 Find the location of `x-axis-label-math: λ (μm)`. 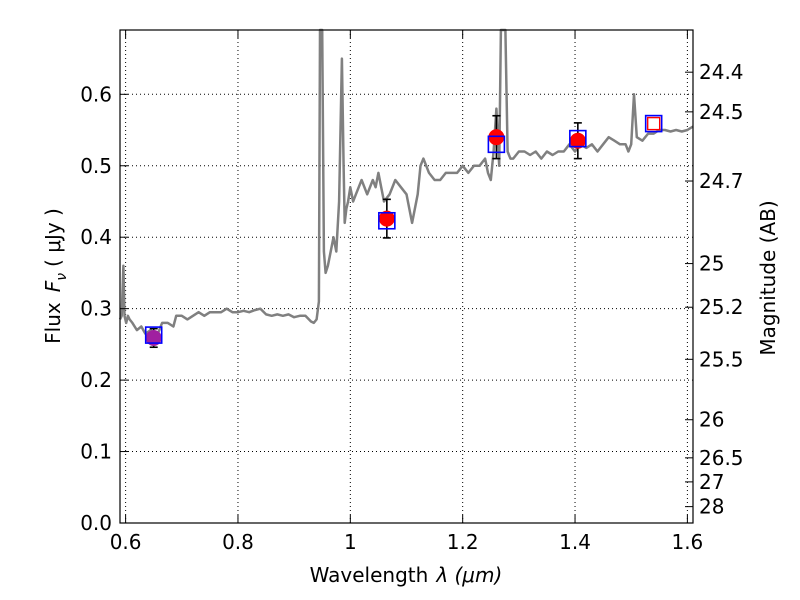

x-axis-label-math: λ (μm) is located at coordinates (468, 575).